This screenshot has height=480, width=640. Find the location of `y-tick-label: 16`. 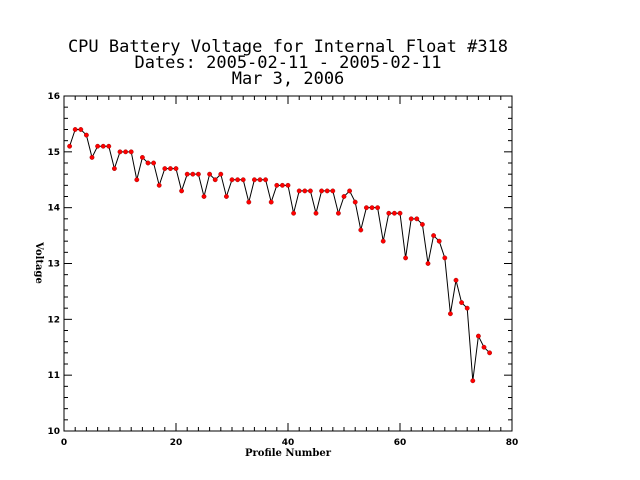

y-tick-label: 16 is located at coordinates (53, 97).